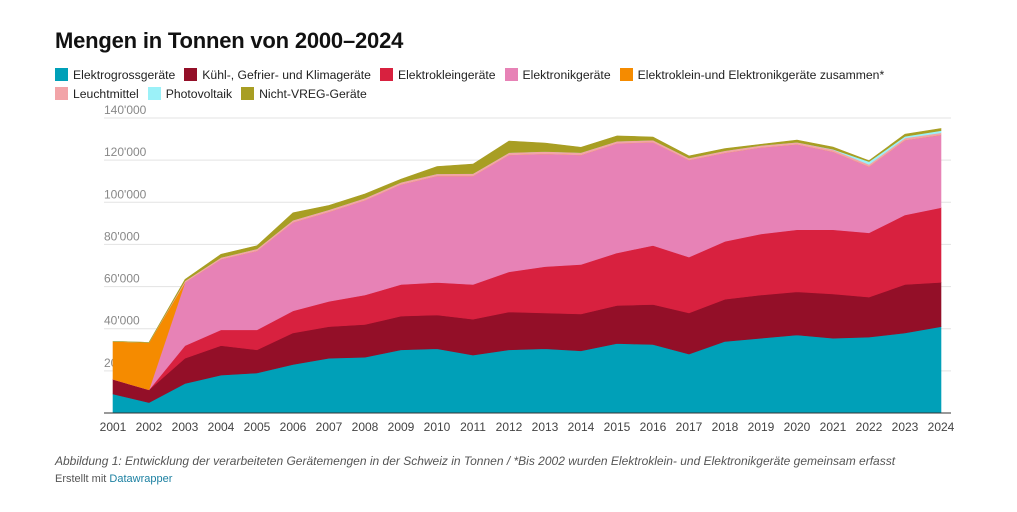 This screenshot has height=512, width=1017. I want to click on legend-item: Photovoltaik, so click(190, 93).